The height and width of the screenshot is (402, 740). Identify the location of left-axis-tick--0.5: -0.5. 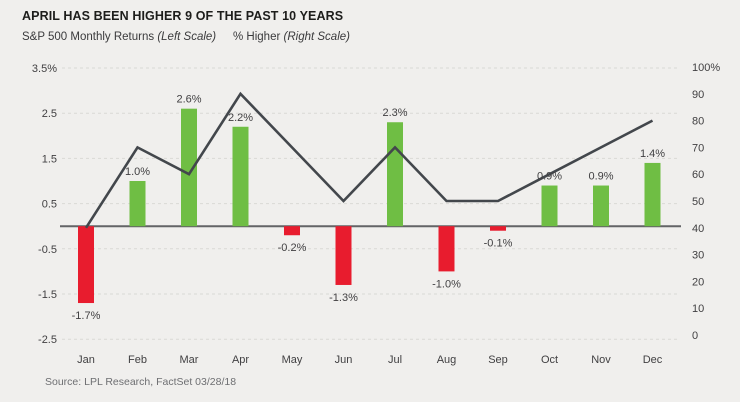
(47, 250).